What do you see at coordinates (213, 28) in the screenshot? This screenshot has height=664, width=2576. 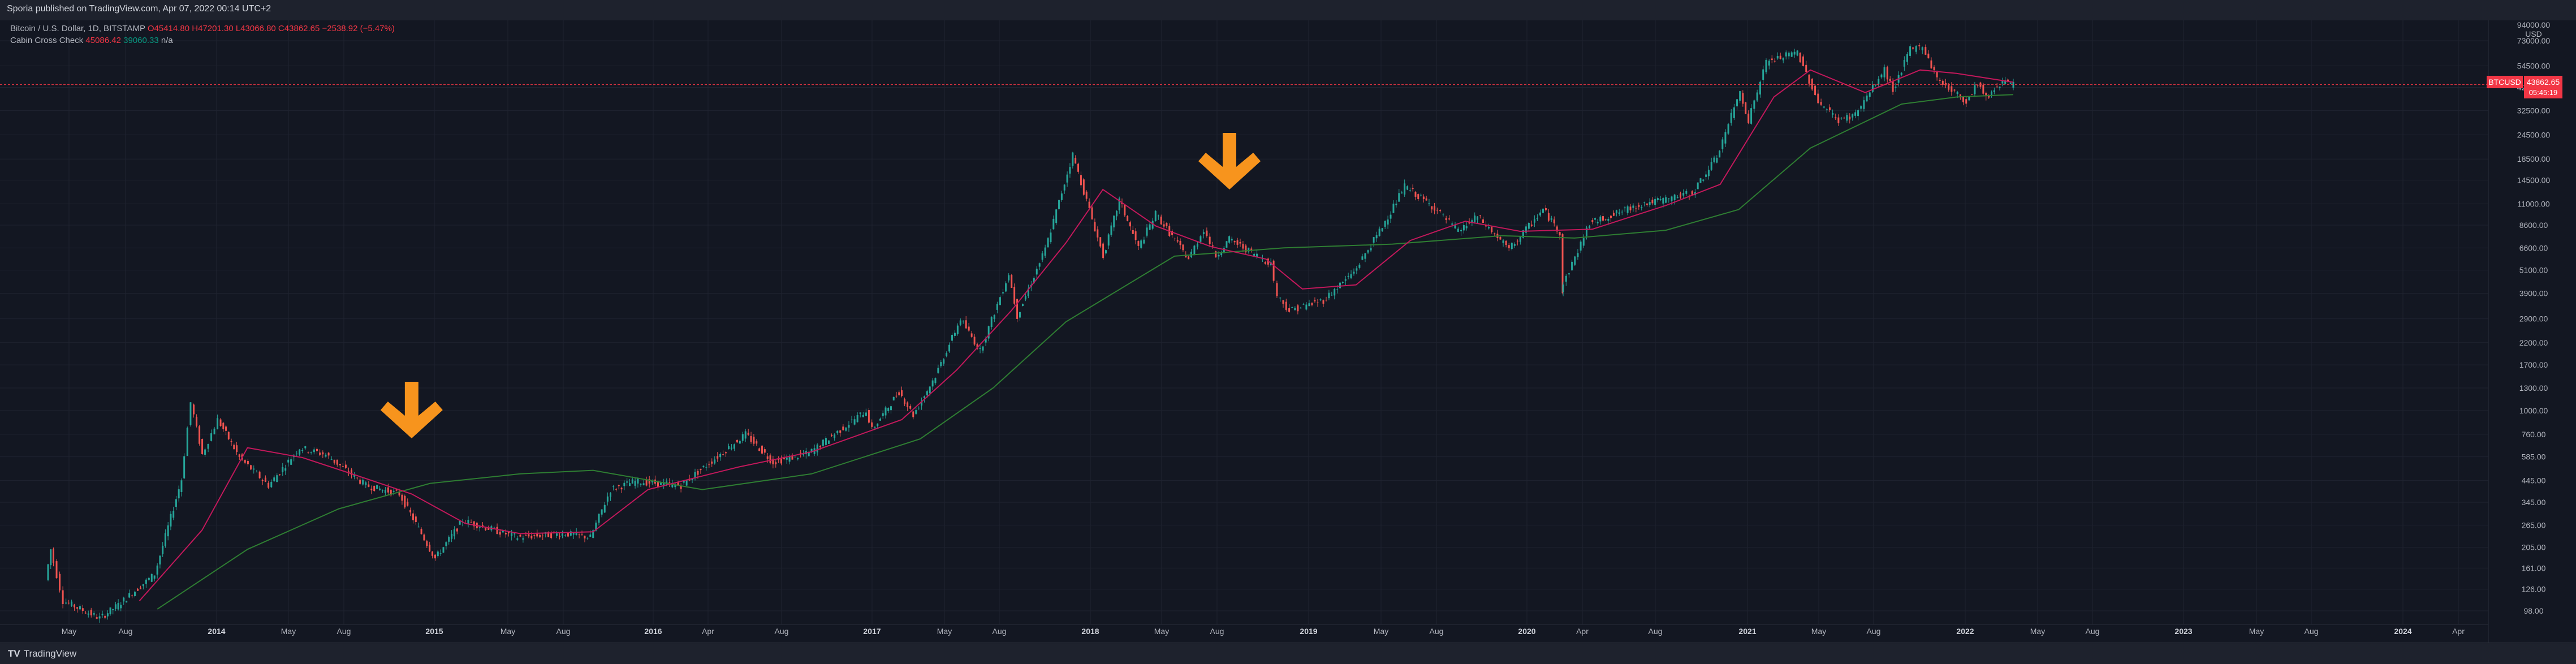 I see `high-value: H47201.30` at bounding box center [213, 28].